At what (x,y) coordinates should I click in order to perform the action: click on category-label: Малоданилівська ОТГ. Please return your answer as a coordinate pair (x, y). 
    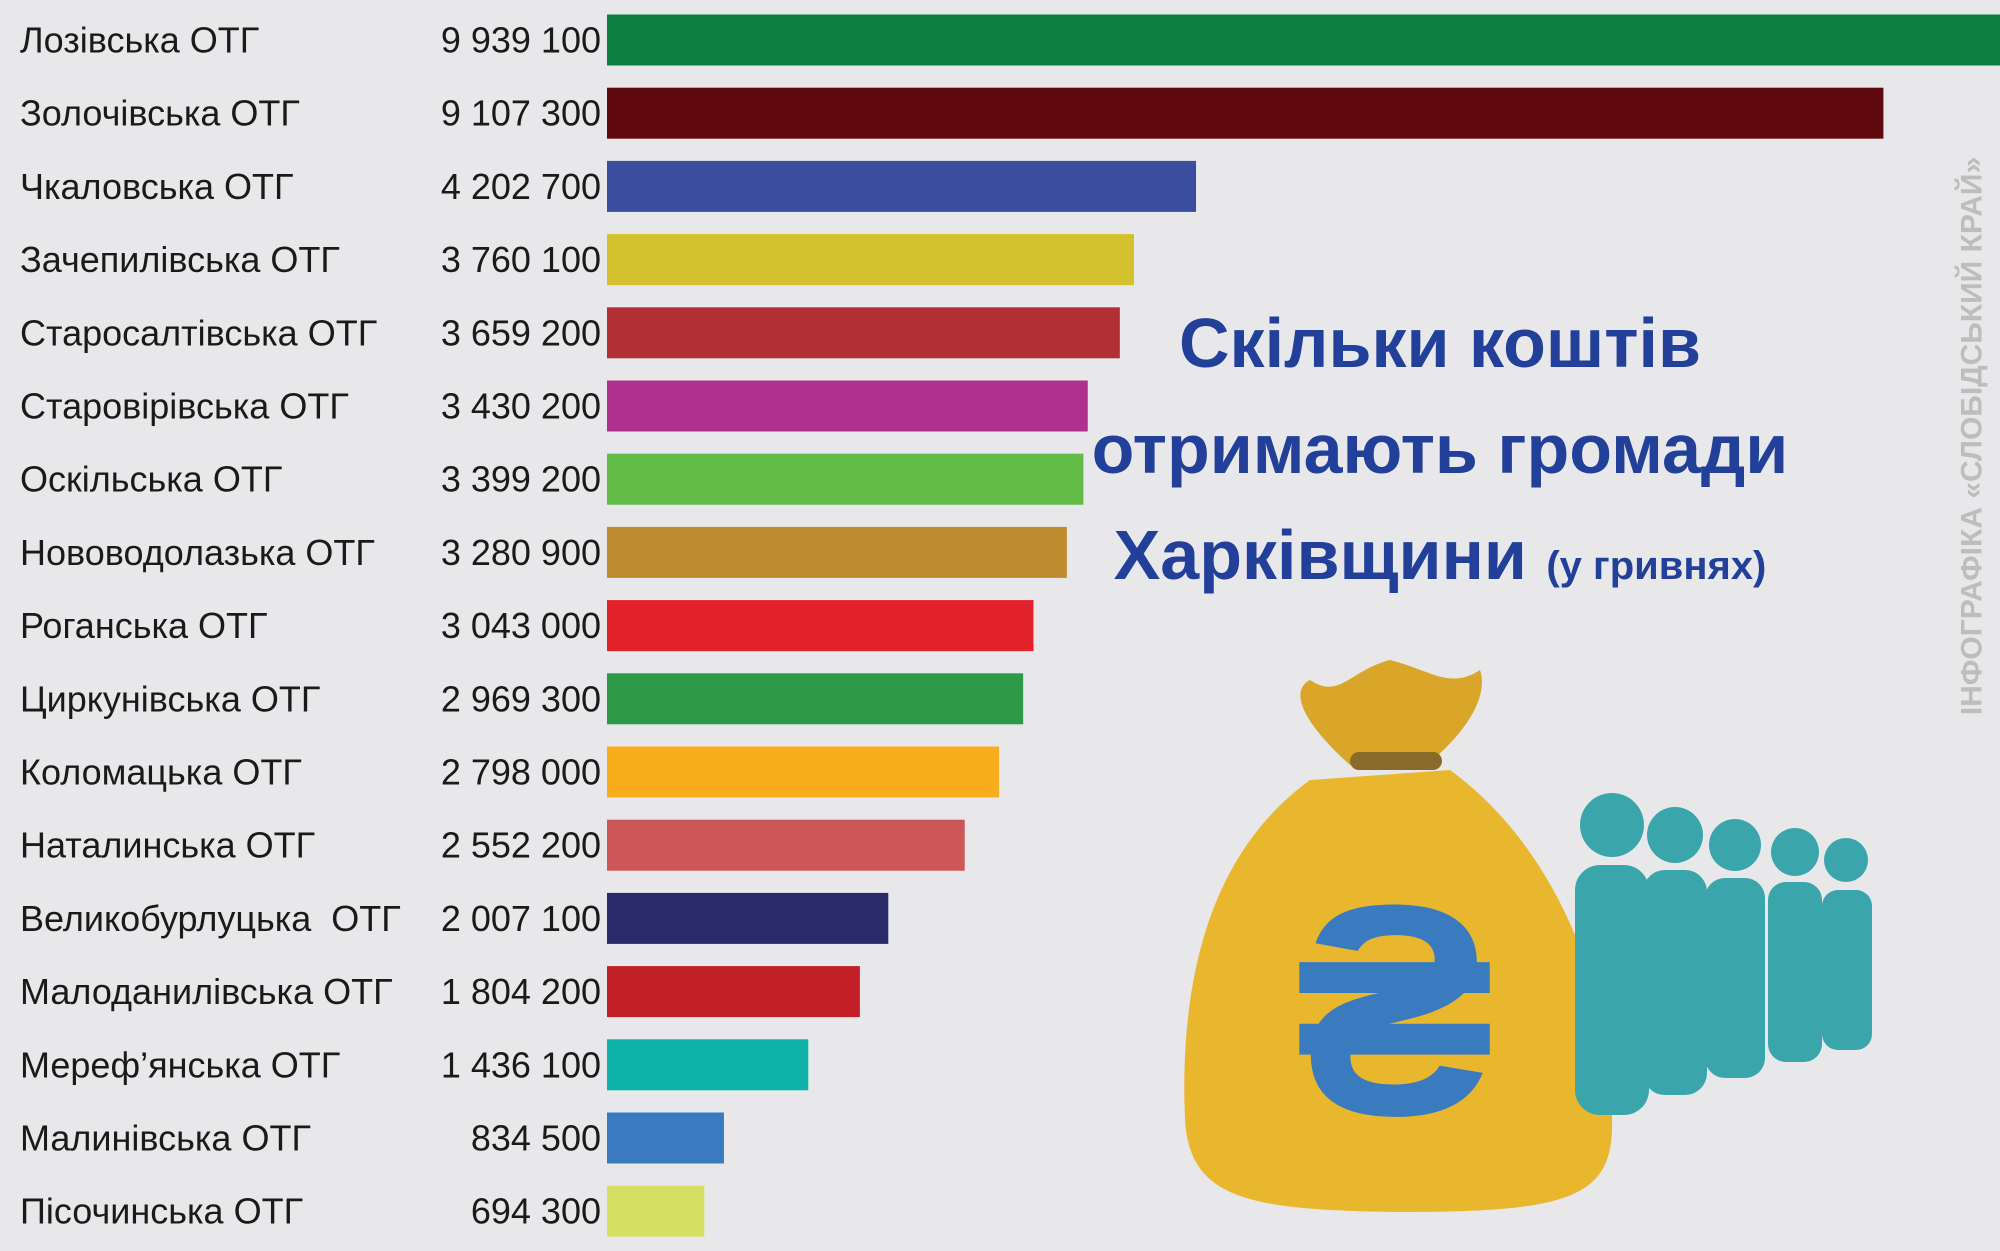
    Looking at the image, I should click on (206, 991).